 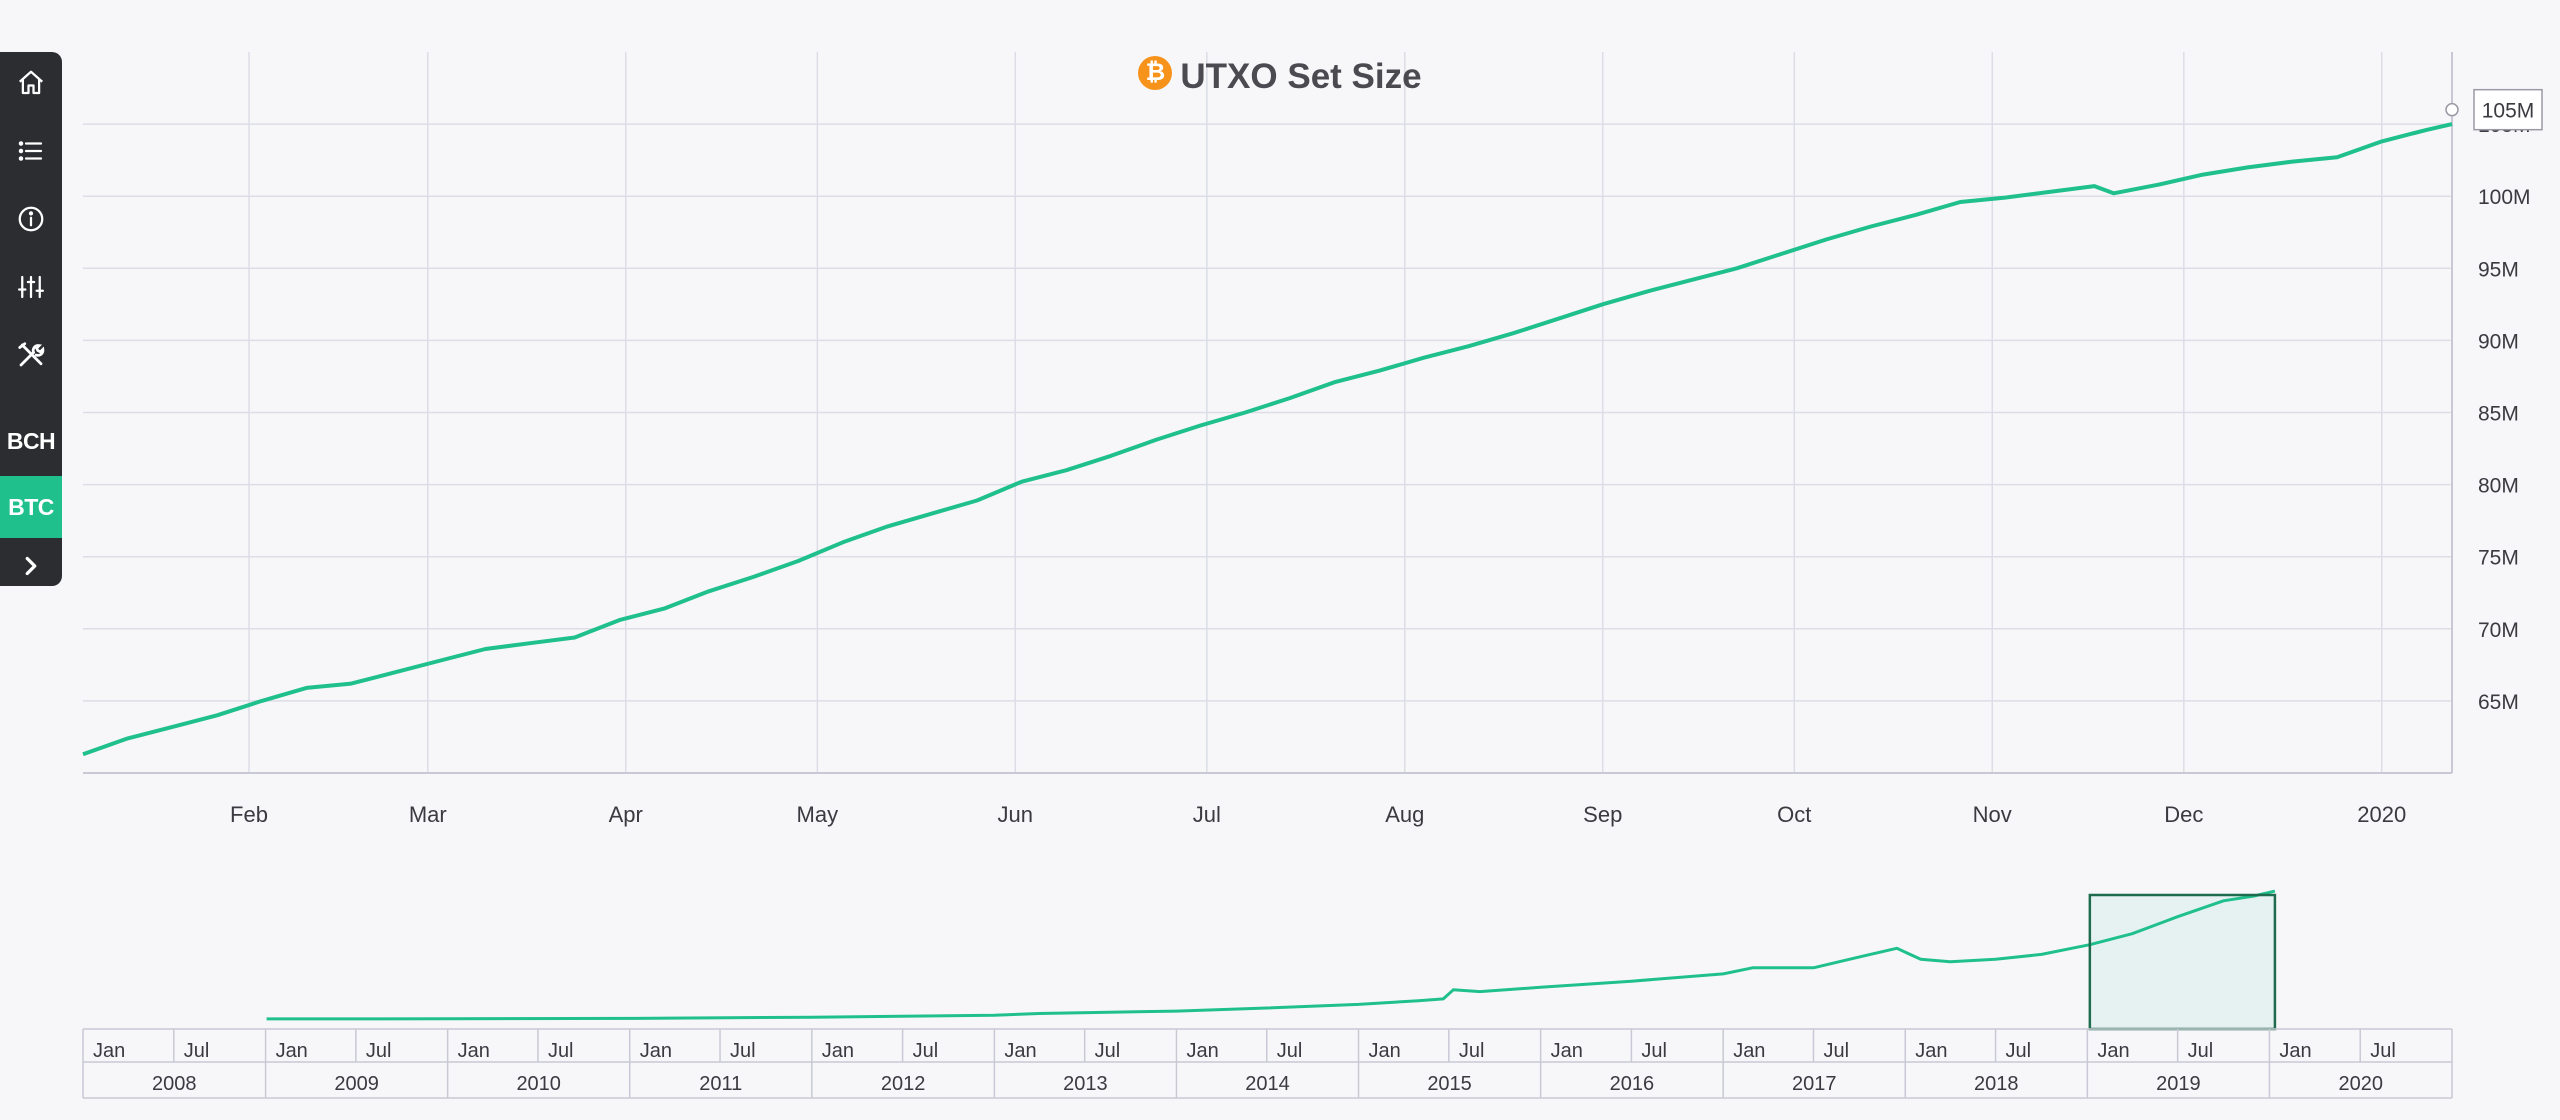 I want to click on coin-bch-button: BCH, so click(x=31, y=441).